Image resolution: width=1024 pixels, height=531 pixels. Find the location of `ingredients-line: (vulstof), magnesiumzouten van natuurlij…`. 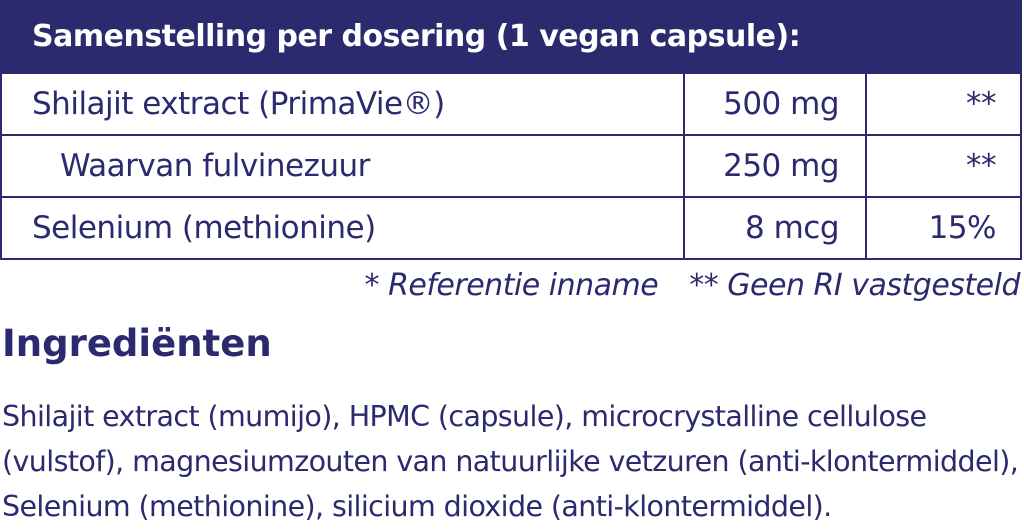

ingredients-line: (vulstof), magnesiumzouten van natuurlij… is located at coordinates (510, 461).